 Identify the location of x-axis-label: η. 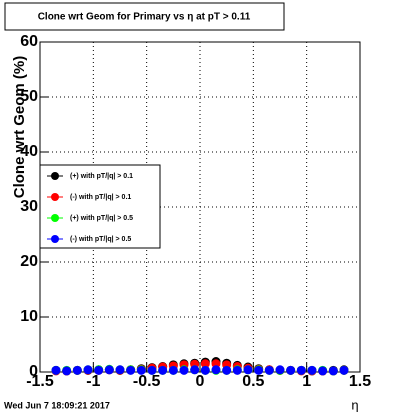
(354, 404).